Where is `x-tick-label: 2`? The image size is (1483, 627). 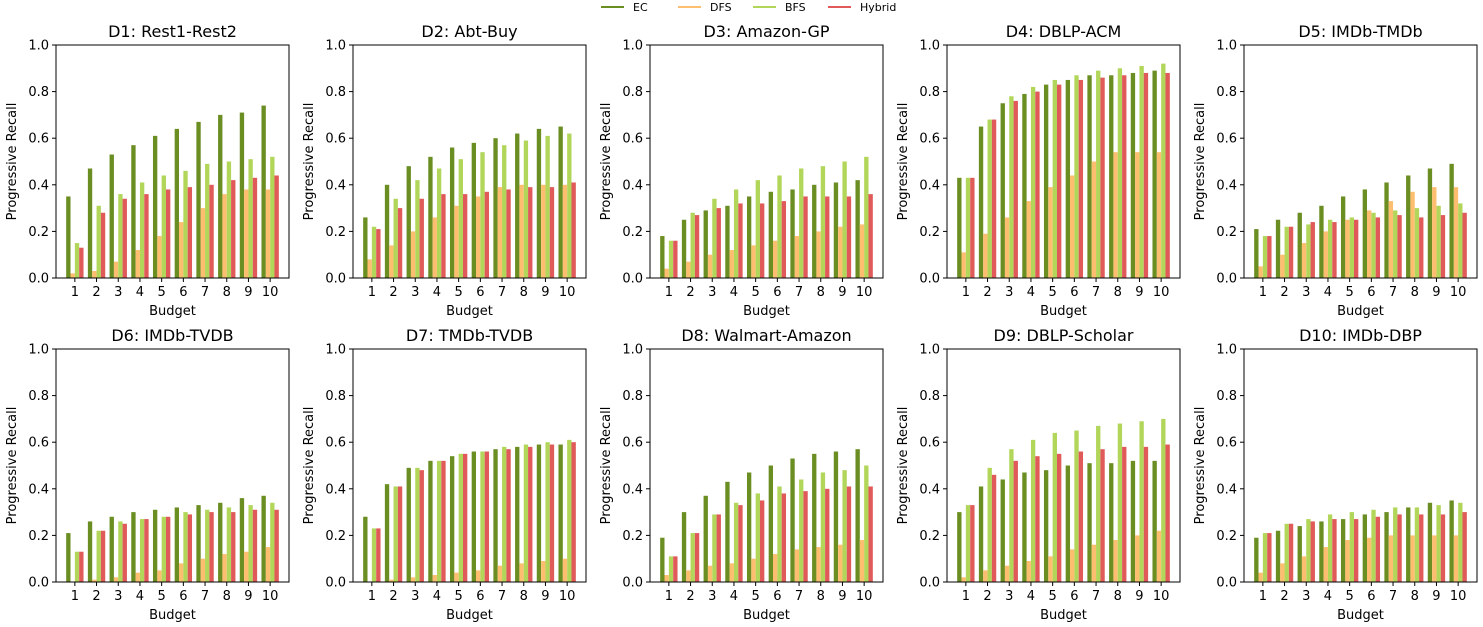 x-tick-label: 2 is located at coordinates (393, 292).